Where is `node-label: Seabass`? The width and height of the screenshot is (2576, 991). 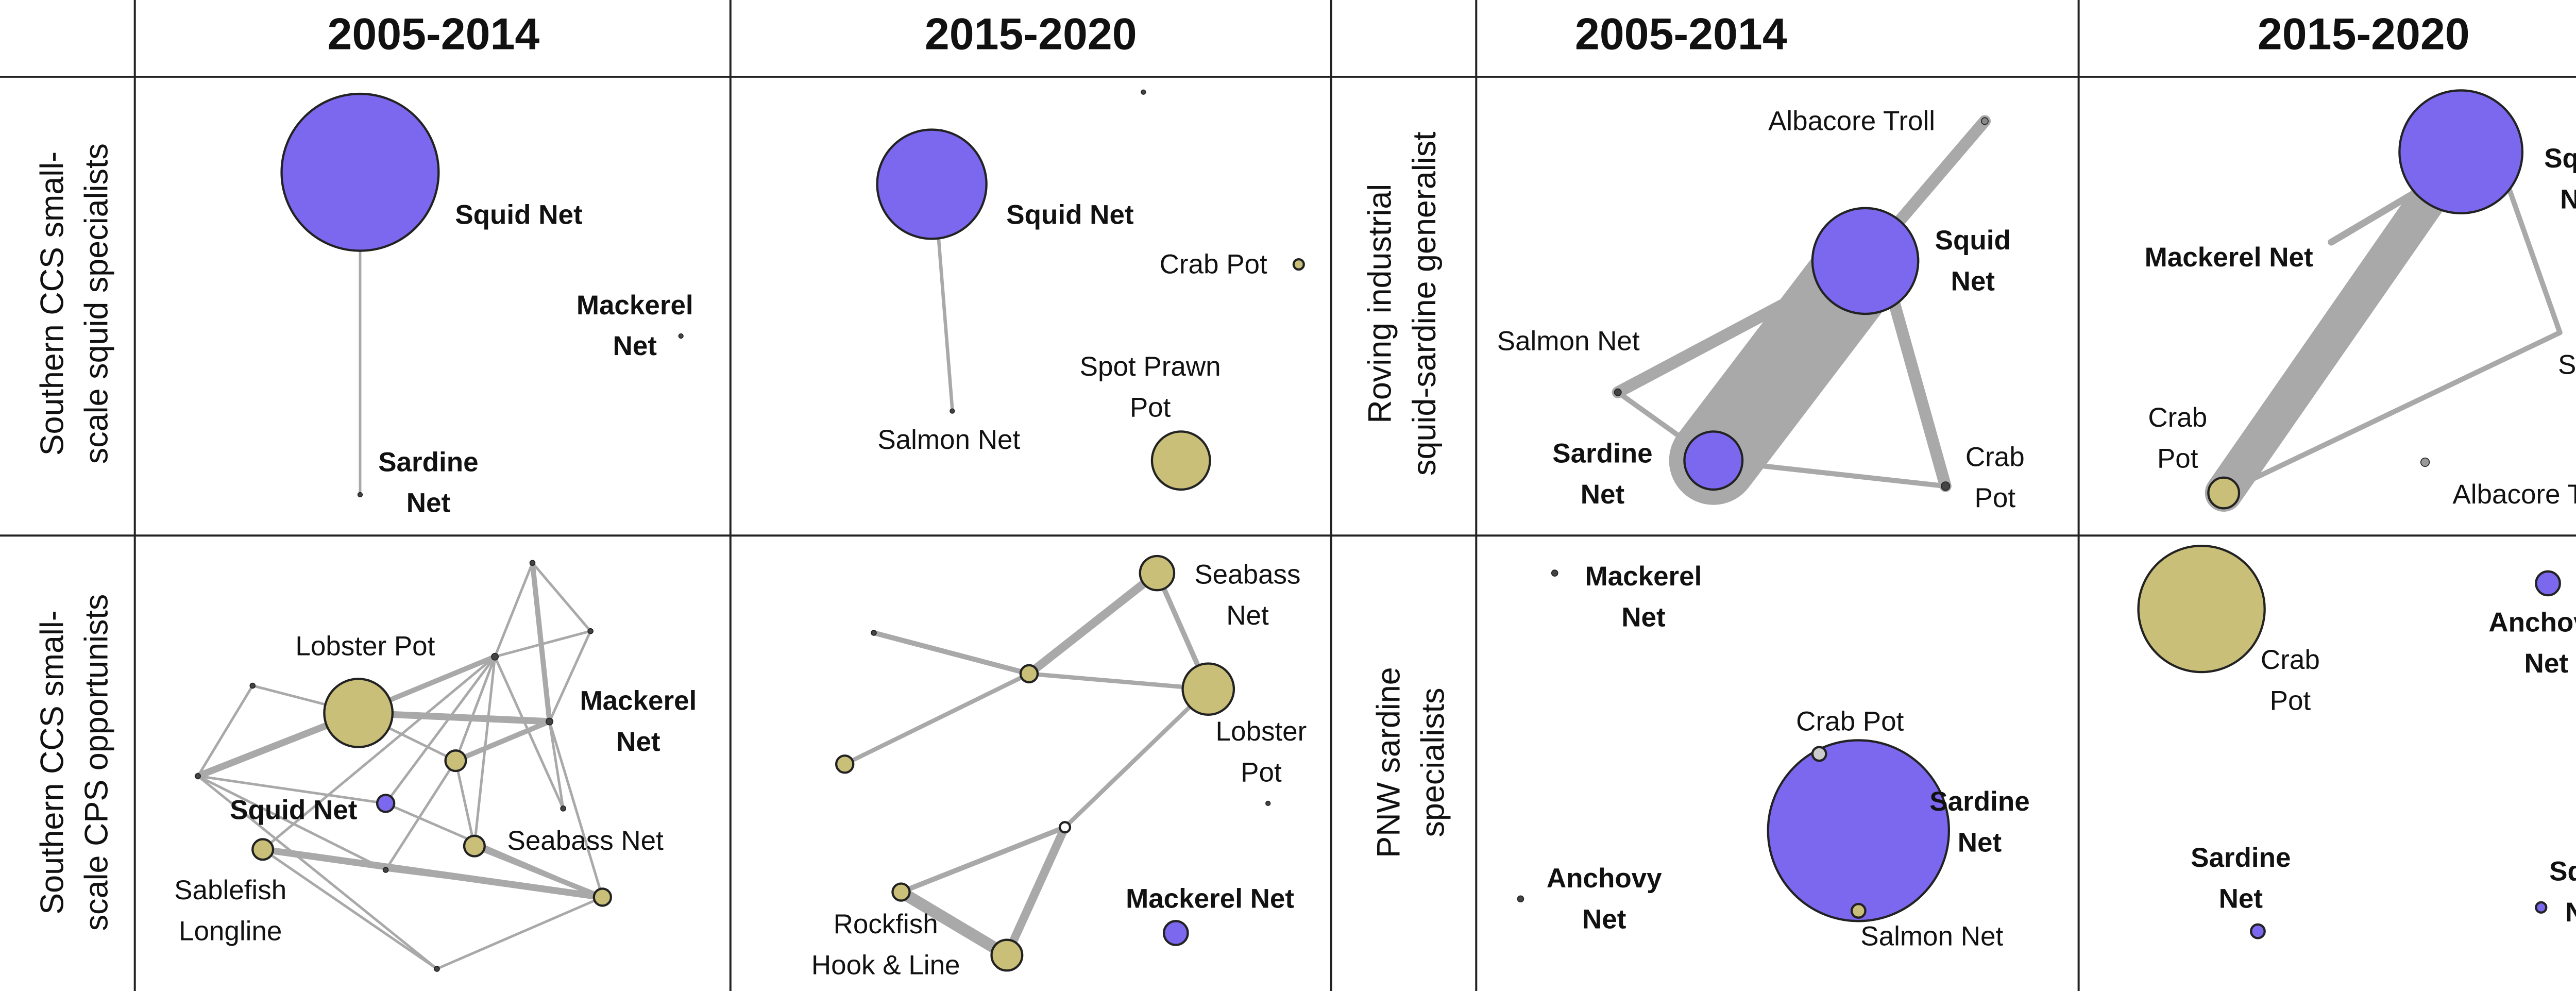
node-label: Seabass is located at coordinates (1247, 575).